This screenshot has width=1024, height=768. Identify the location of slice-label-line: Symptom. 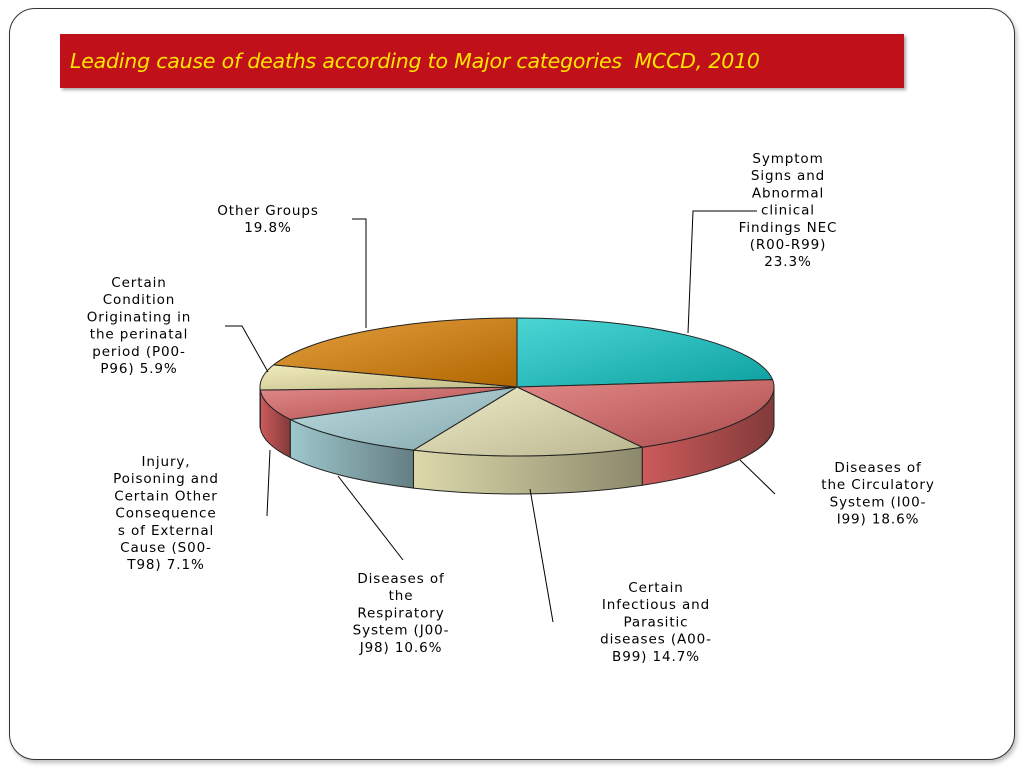
(787, 159).